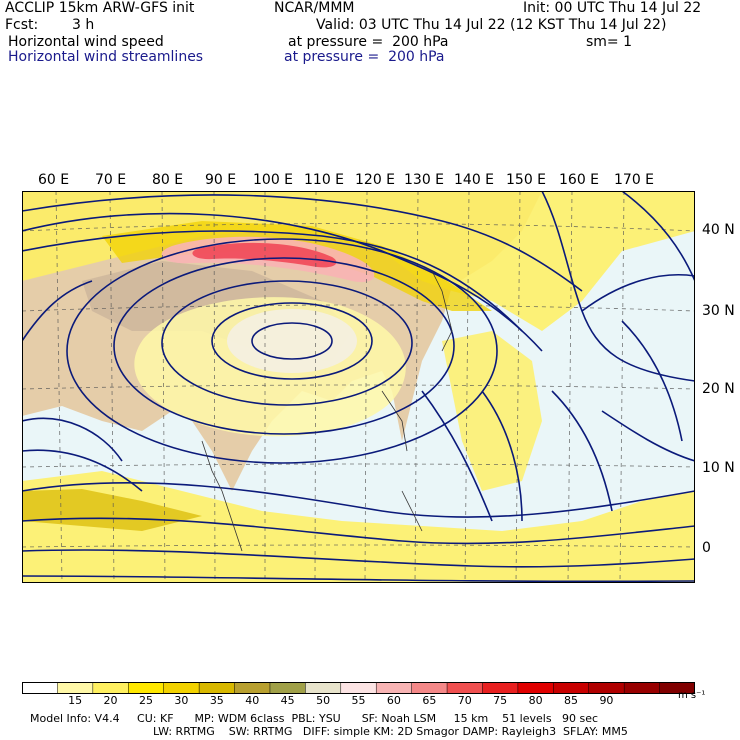  I want to click on colorbar-label: 25, so click(145, 700).